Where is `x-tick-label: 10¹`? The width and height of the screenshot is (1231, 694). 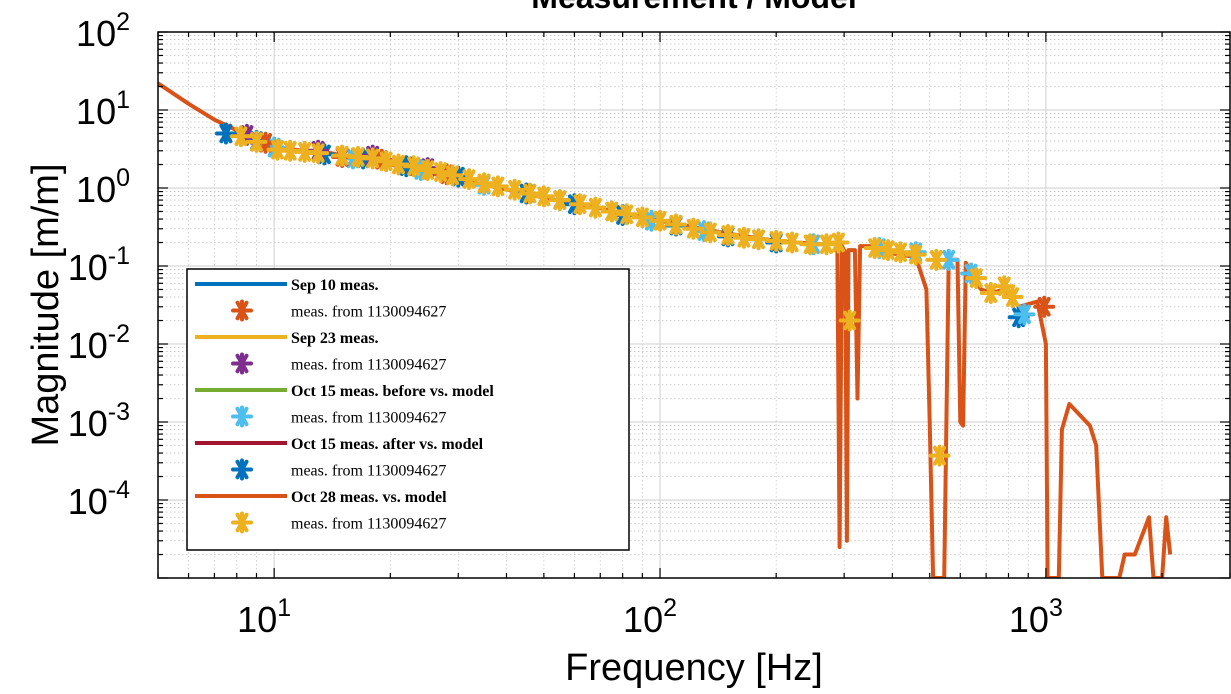 x-tick-label: 10¹ is located at coordinates (264, 617).